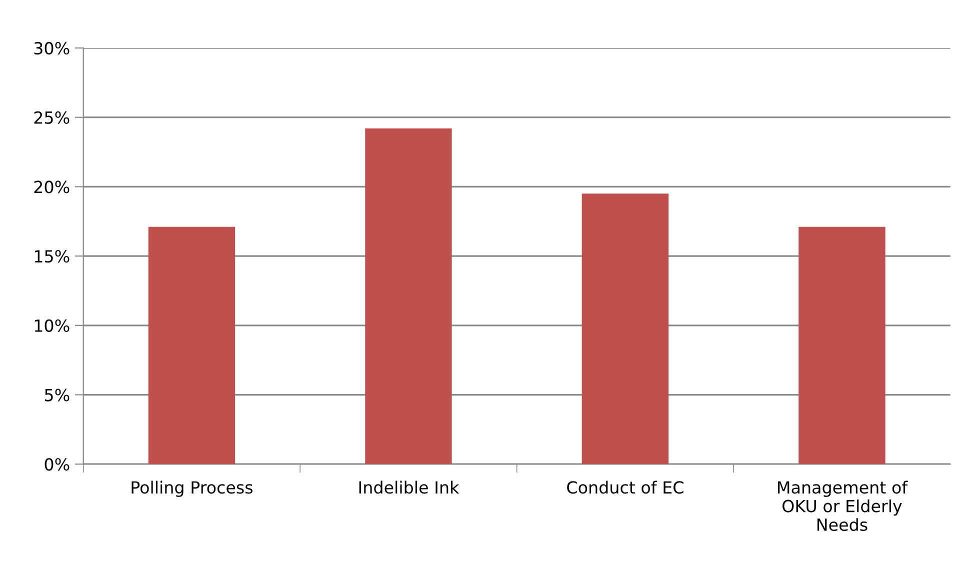 This screenshot has width=958, height=578. Describe the element at coordinates (52, 48) in the screenshot. I see `y-tick-label: 30%` at that location.